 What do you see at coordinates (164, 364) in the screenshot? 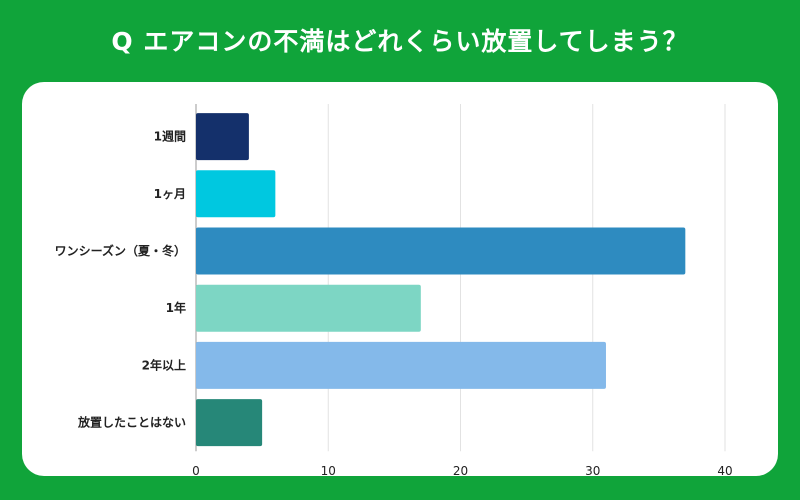
I see `category-label: 2年以上` at bounding box center [164, 364].